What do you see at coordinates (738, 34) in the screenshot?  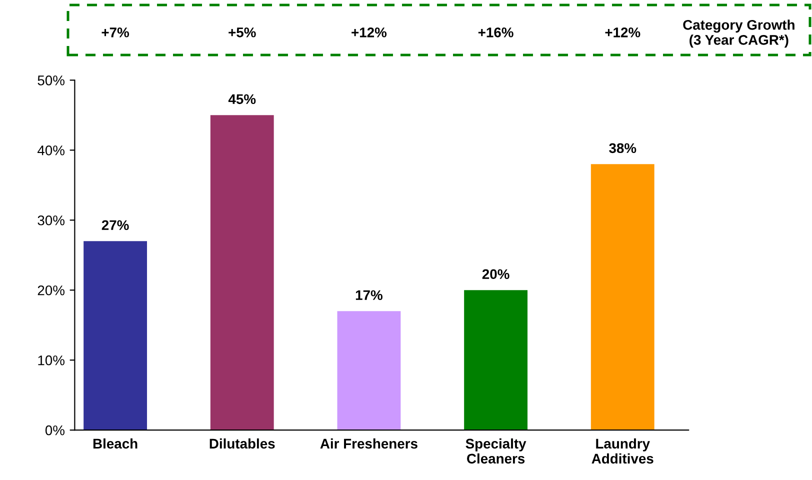 I see `text: Category Growth (3 Year CAGR*)` at bounding box center [738, 34].